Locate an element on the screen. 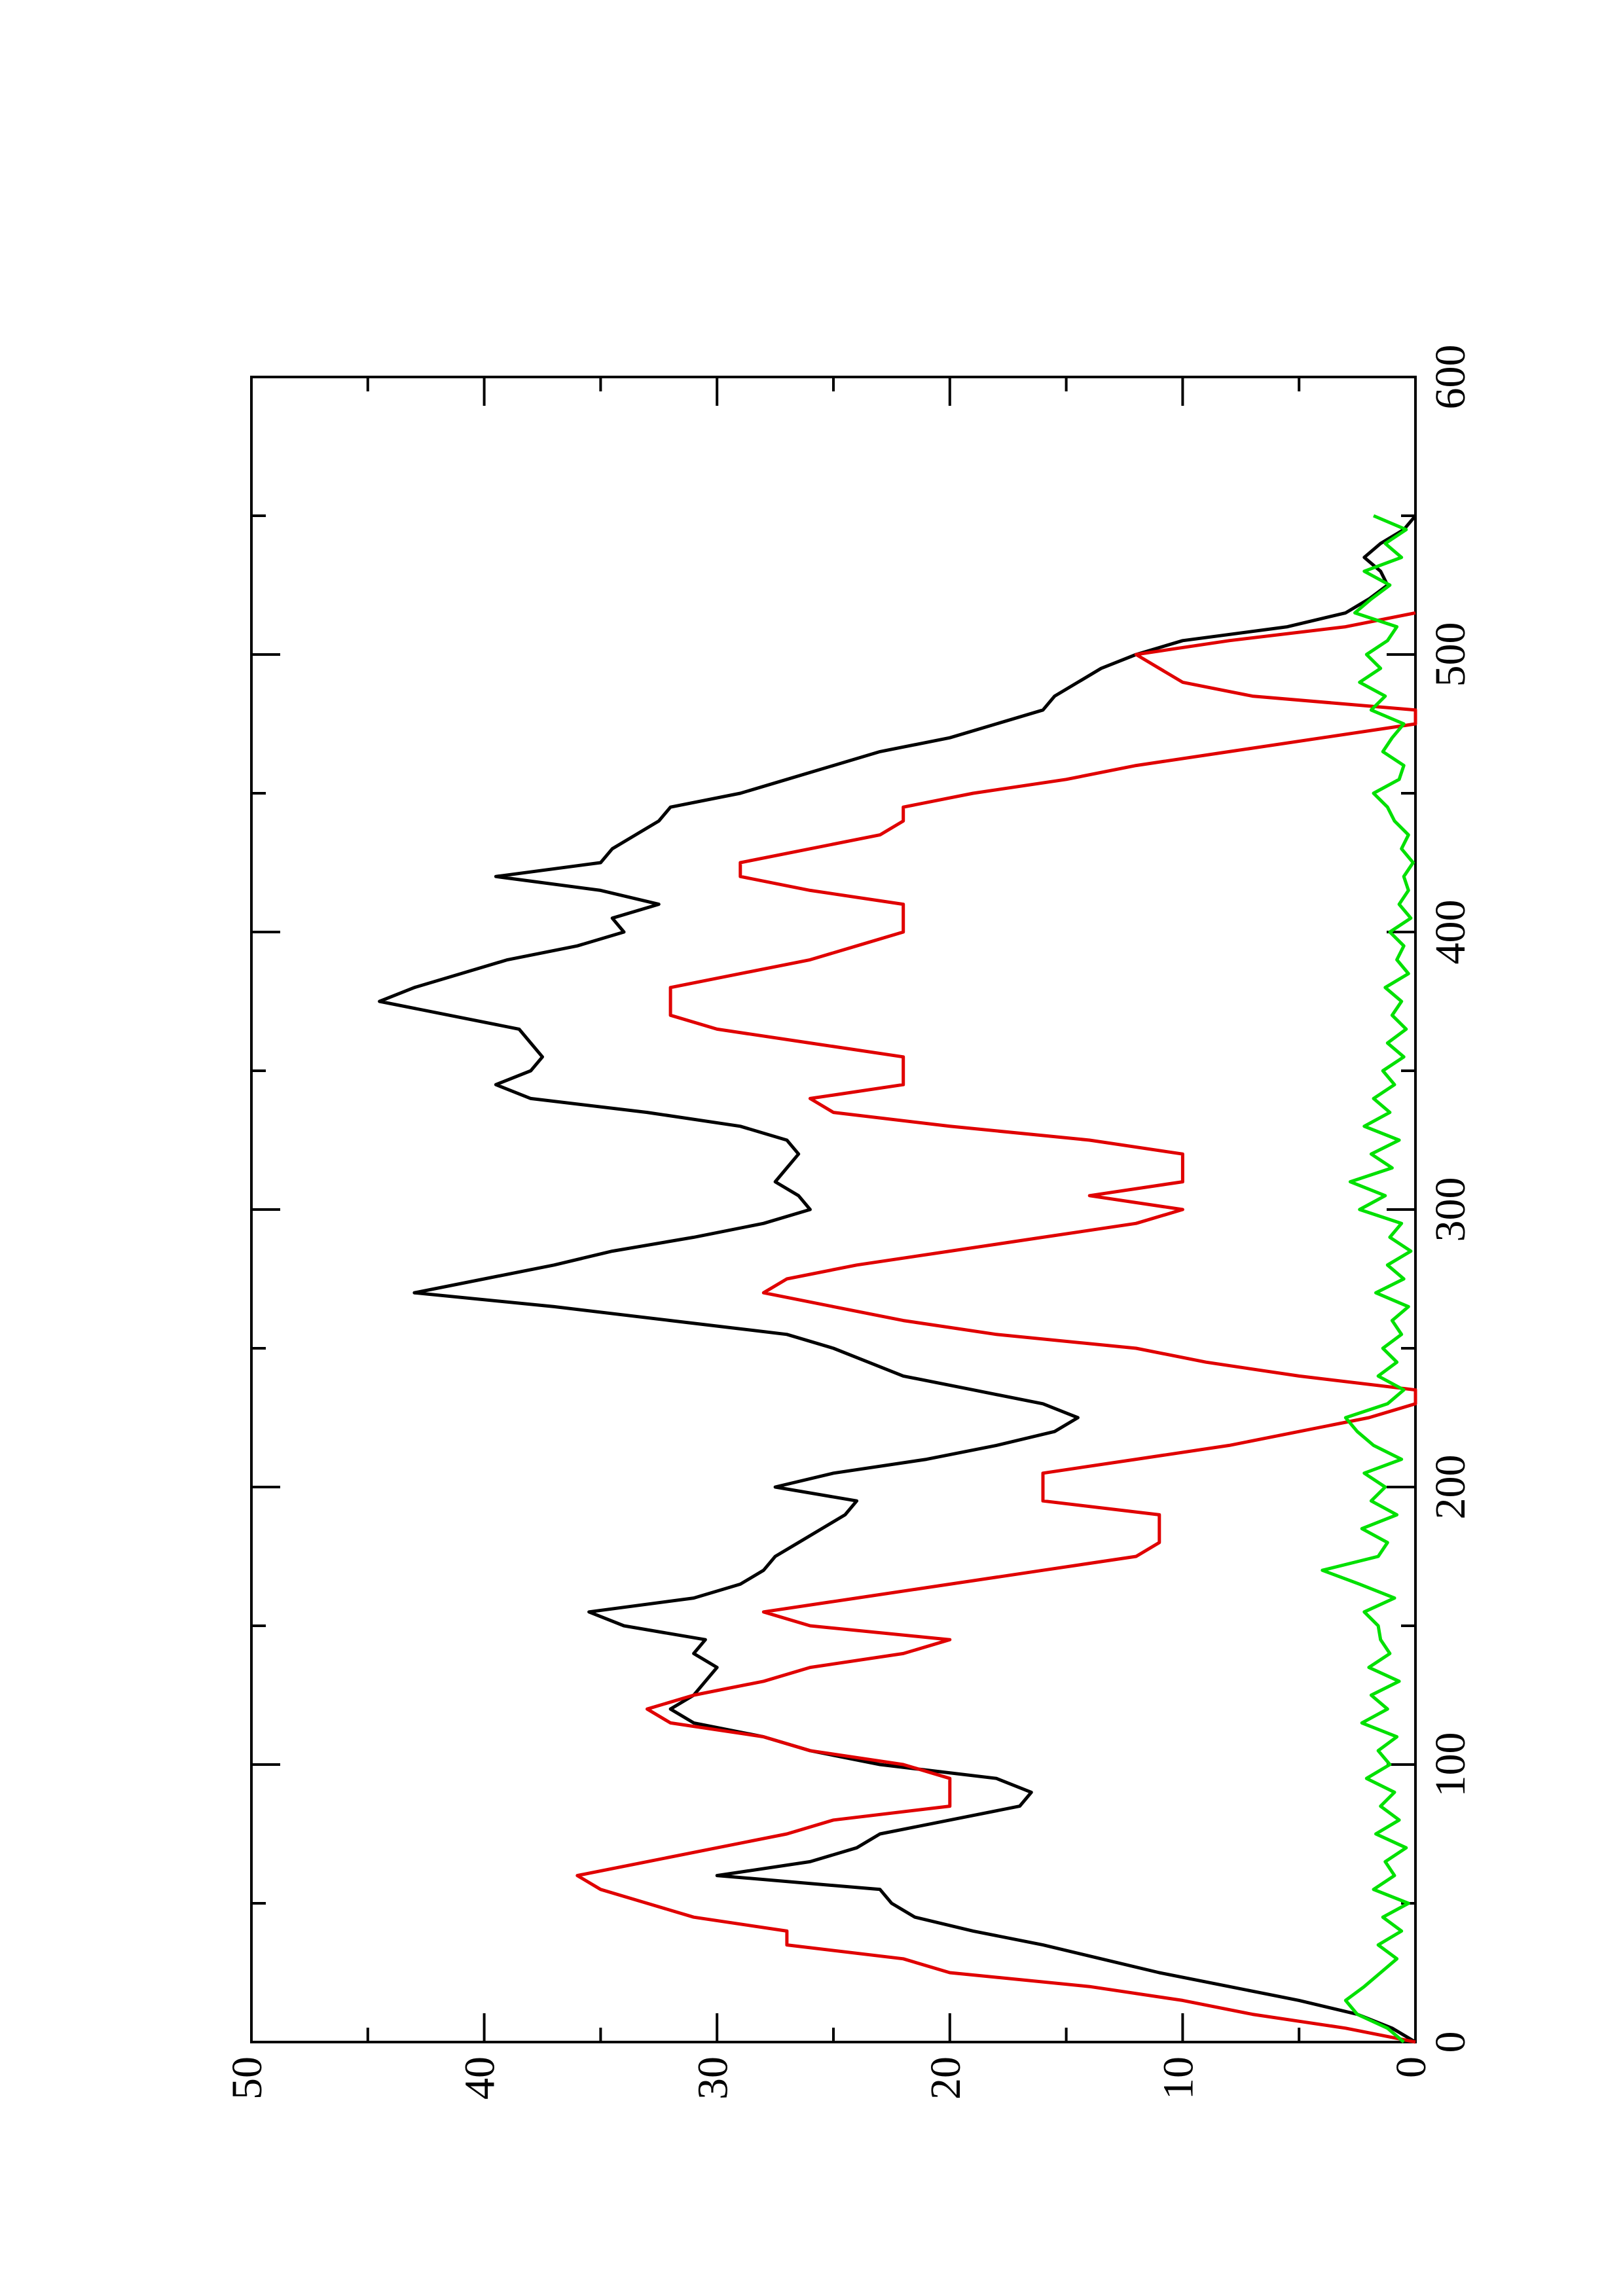 The image size is (1623, 2296). y-tick-label: 10 is located at coordinates (1179, 2078).